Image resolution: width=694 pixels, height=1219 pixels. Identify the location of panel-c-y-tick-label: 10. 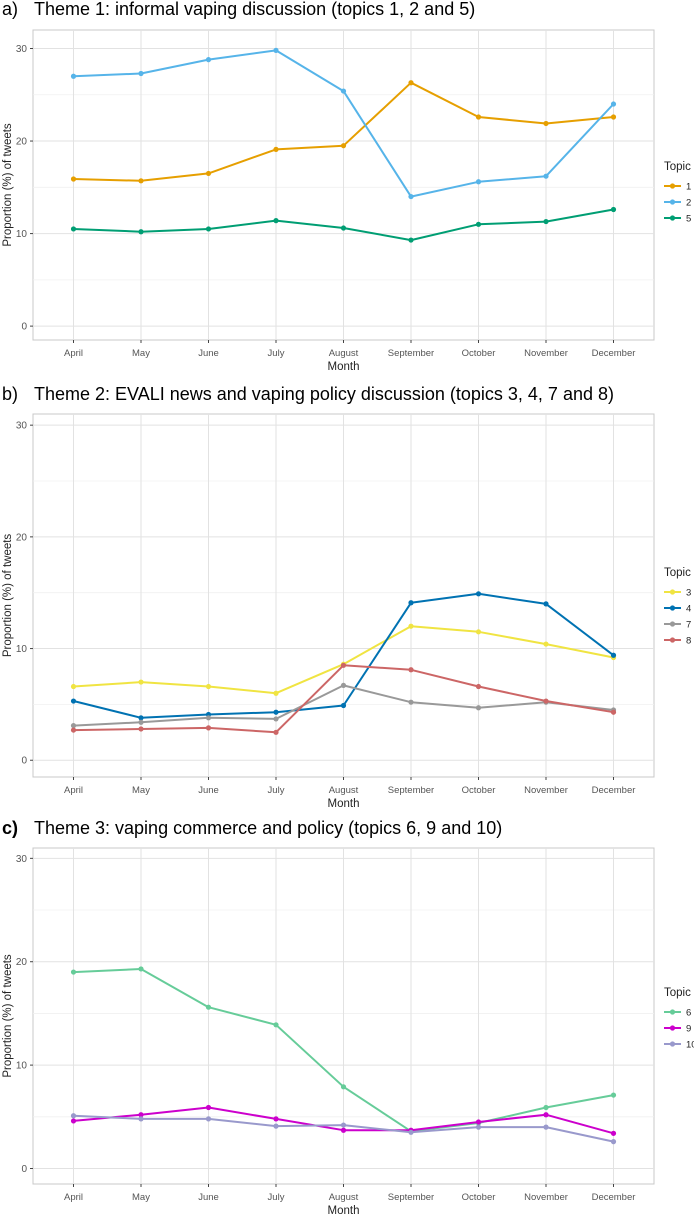
(22, 1066).